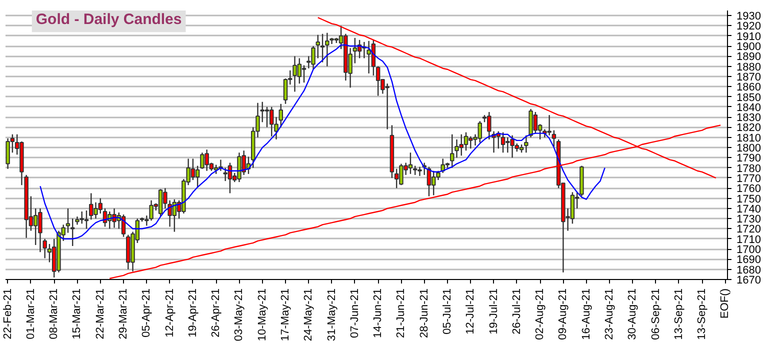 This screenshot has height=344, width=763. Describe the element at coordinates (748, 108) in the screenshot. I see `y-tick-label: 1840` at that location.